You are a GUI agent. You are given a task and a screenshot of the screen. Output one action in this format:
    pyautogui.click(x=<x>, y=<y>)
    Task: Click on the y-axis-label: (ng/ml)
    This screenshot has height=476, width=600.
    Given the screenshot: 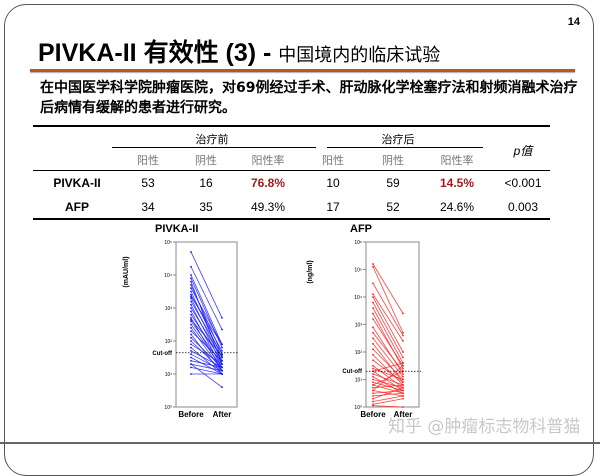 What is the action you would take?
    pyautogui.click(x=310, y=271)
    